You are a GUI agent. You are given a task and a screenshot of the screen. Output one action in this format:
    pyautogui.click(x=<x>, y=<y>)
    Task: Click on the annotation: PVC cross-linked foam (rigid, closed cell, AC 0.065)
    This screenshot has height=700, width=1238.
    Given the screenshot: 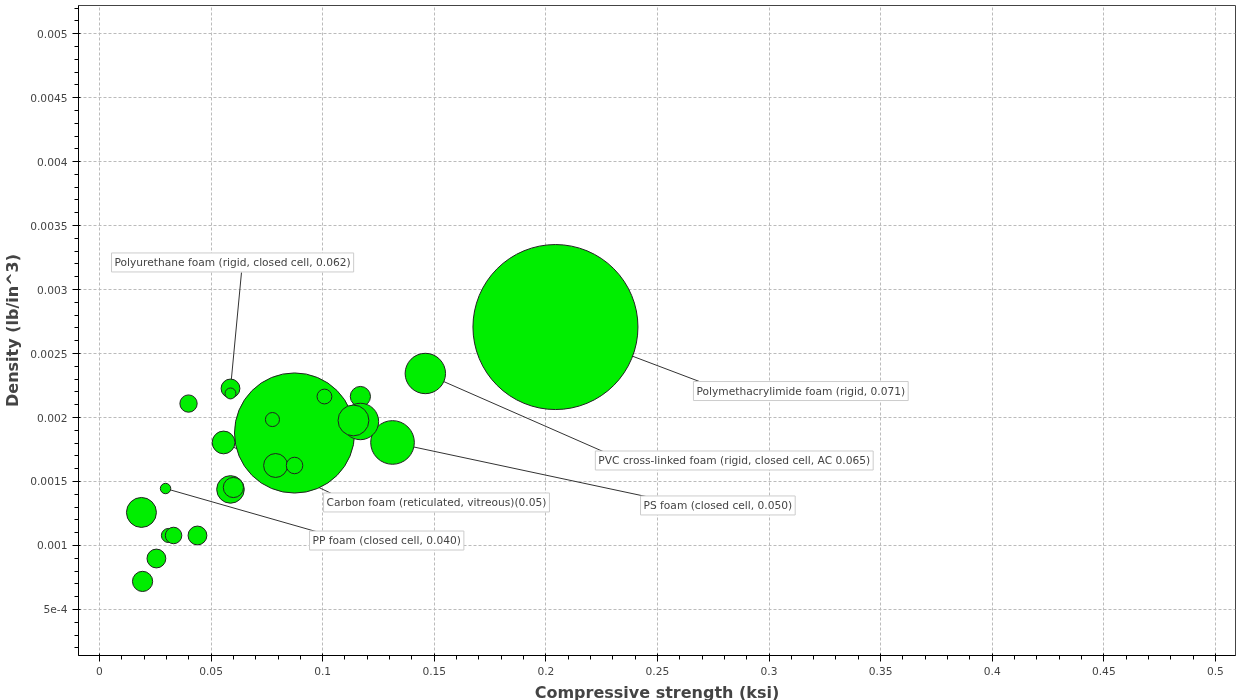 What is the action you would take?
    pyautogui.click(x=734, y=460)
    